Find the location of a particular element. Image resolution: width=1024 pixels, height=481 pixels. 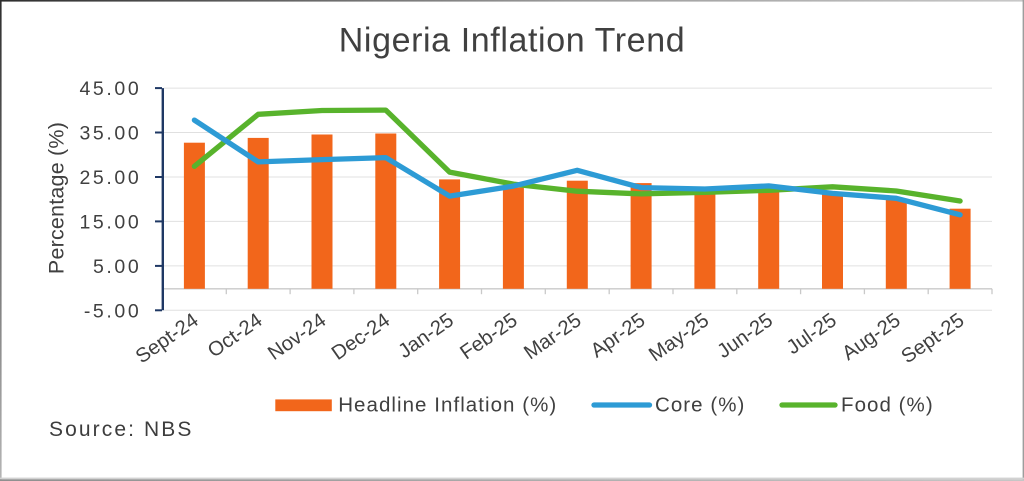

svg-text: Feb-25 is located at coordinates (488, 336).